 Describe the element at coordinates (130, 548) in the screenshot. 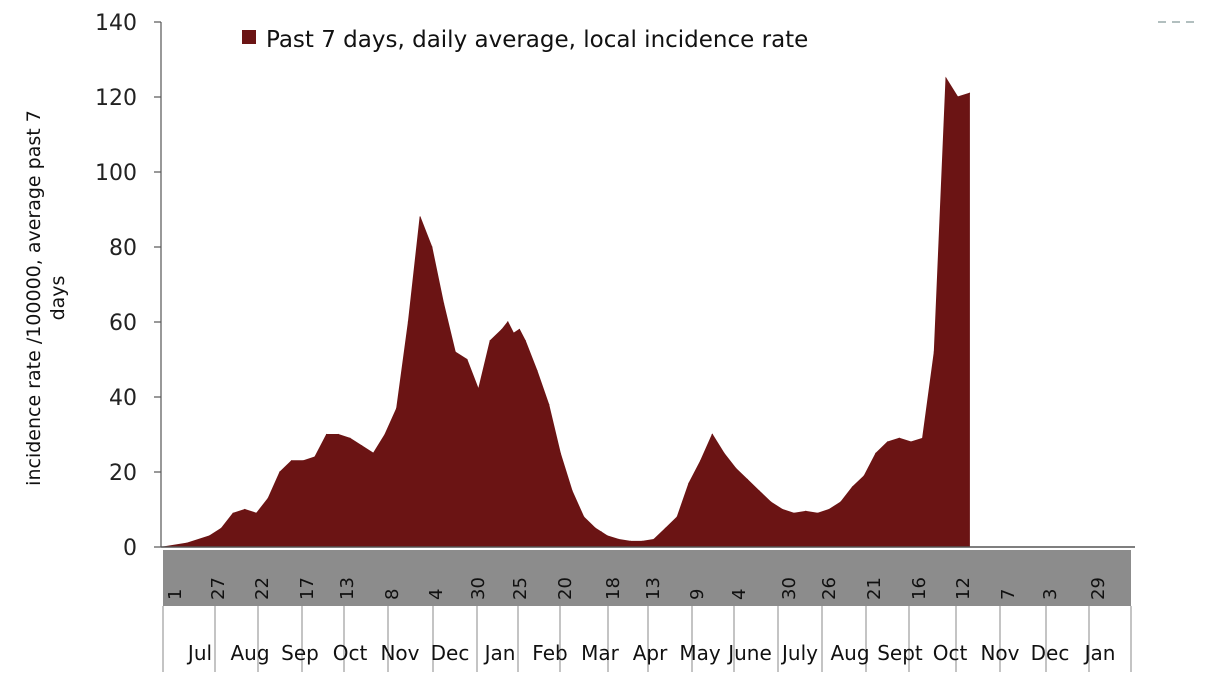

I see `y-tick-label: 0` at that location.